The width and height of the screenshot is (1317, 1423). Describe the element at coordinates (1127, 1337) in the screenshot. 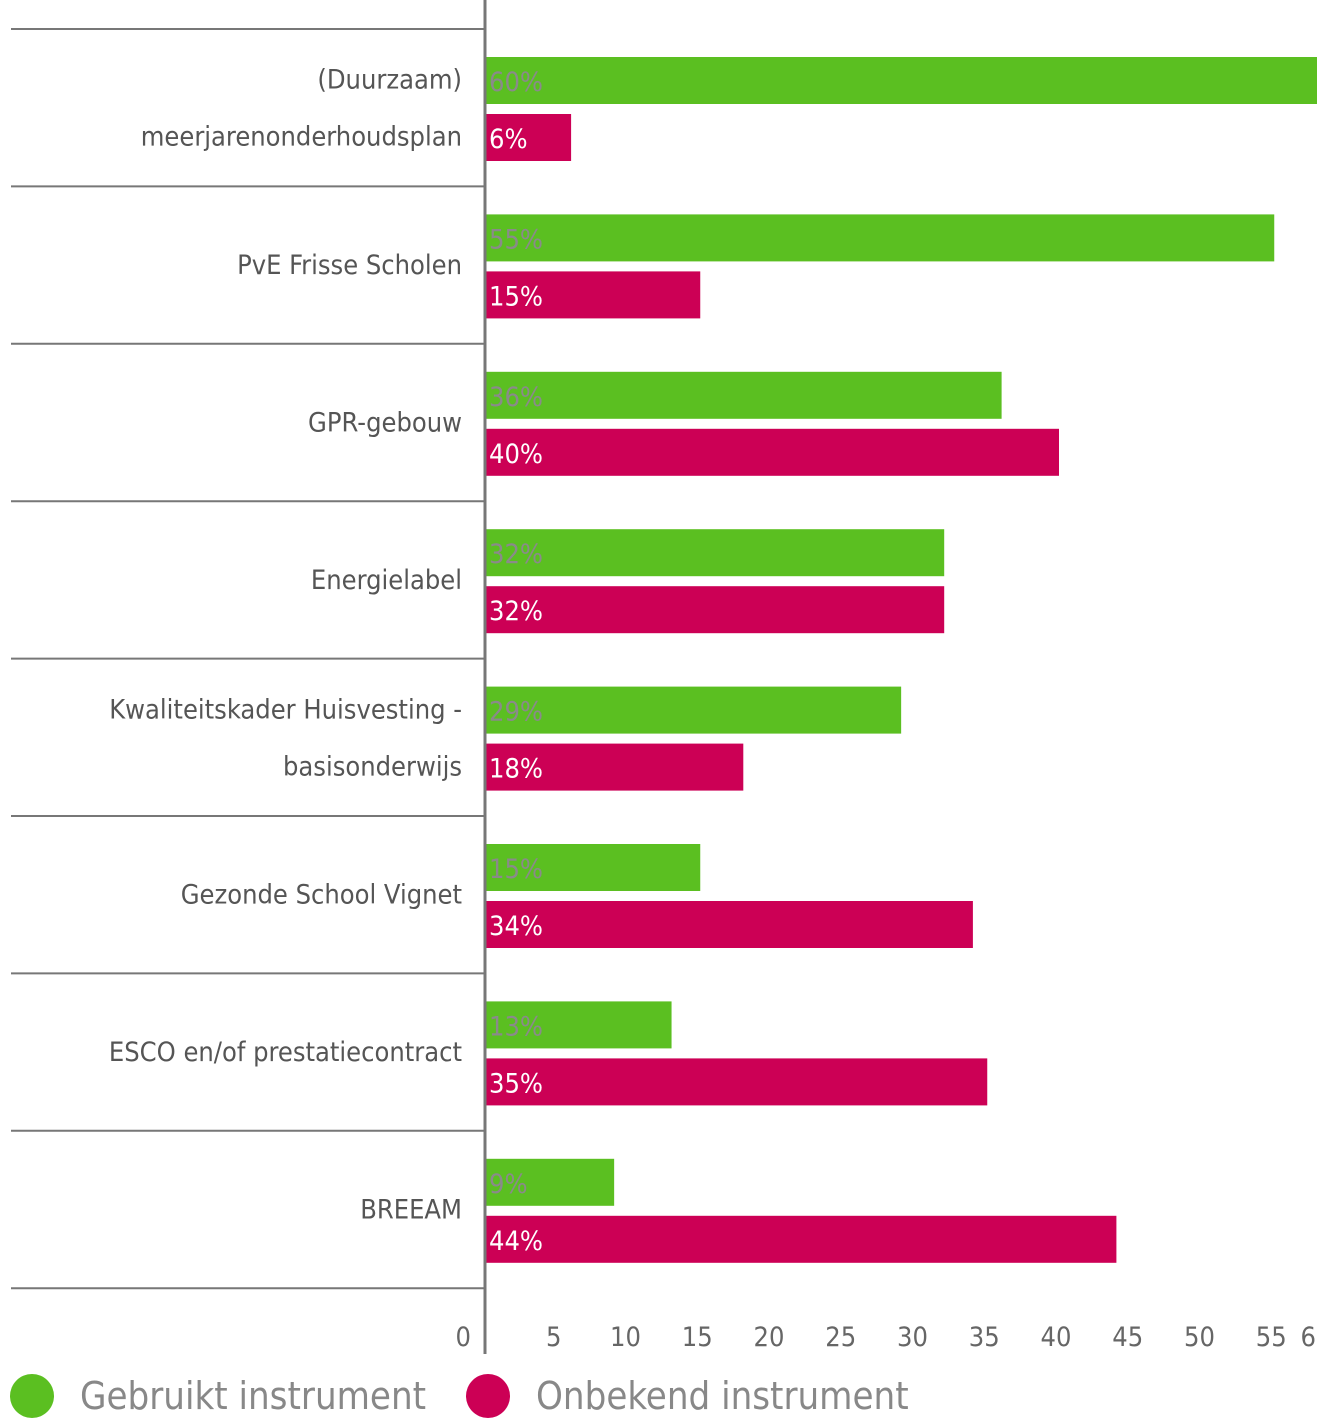

I see `x-tick-label: 45` at that location.